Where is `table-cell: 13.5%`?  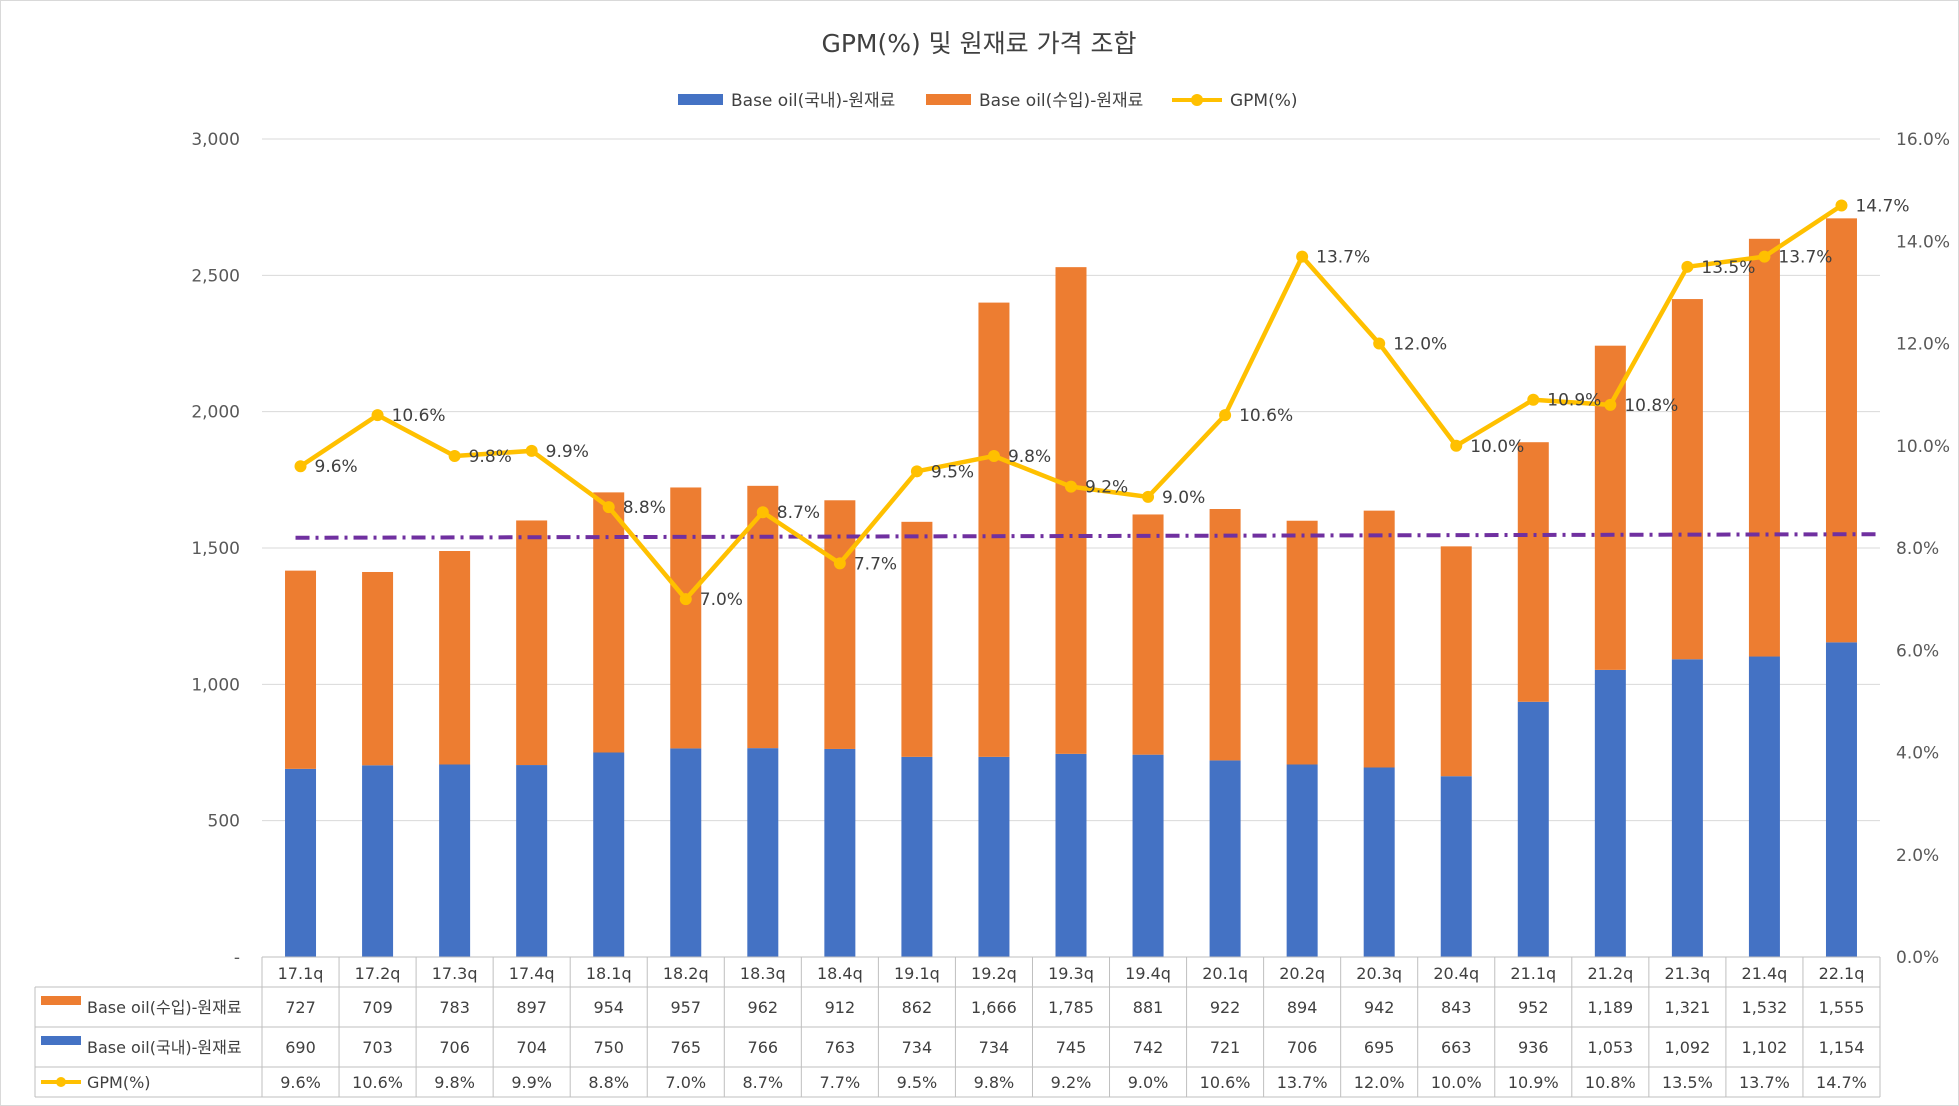 table-cell: 13.5% is located at coordinates (1687, 1082).